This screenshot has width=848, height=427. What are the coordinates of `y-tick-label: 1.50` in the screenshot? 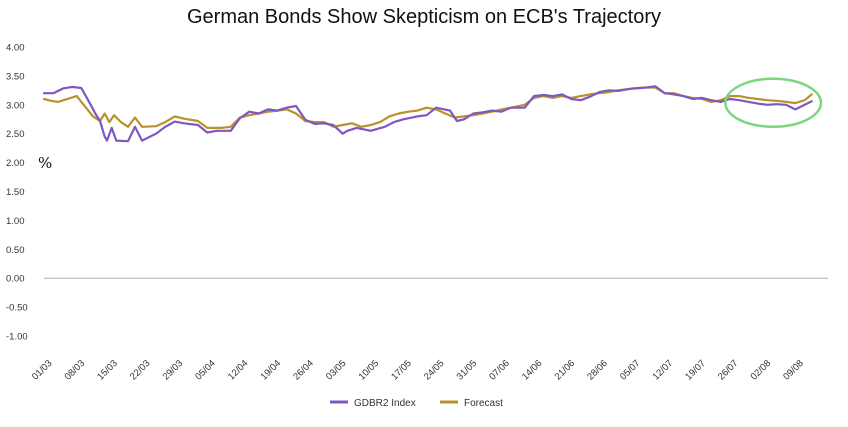 It's located at (15, 192).